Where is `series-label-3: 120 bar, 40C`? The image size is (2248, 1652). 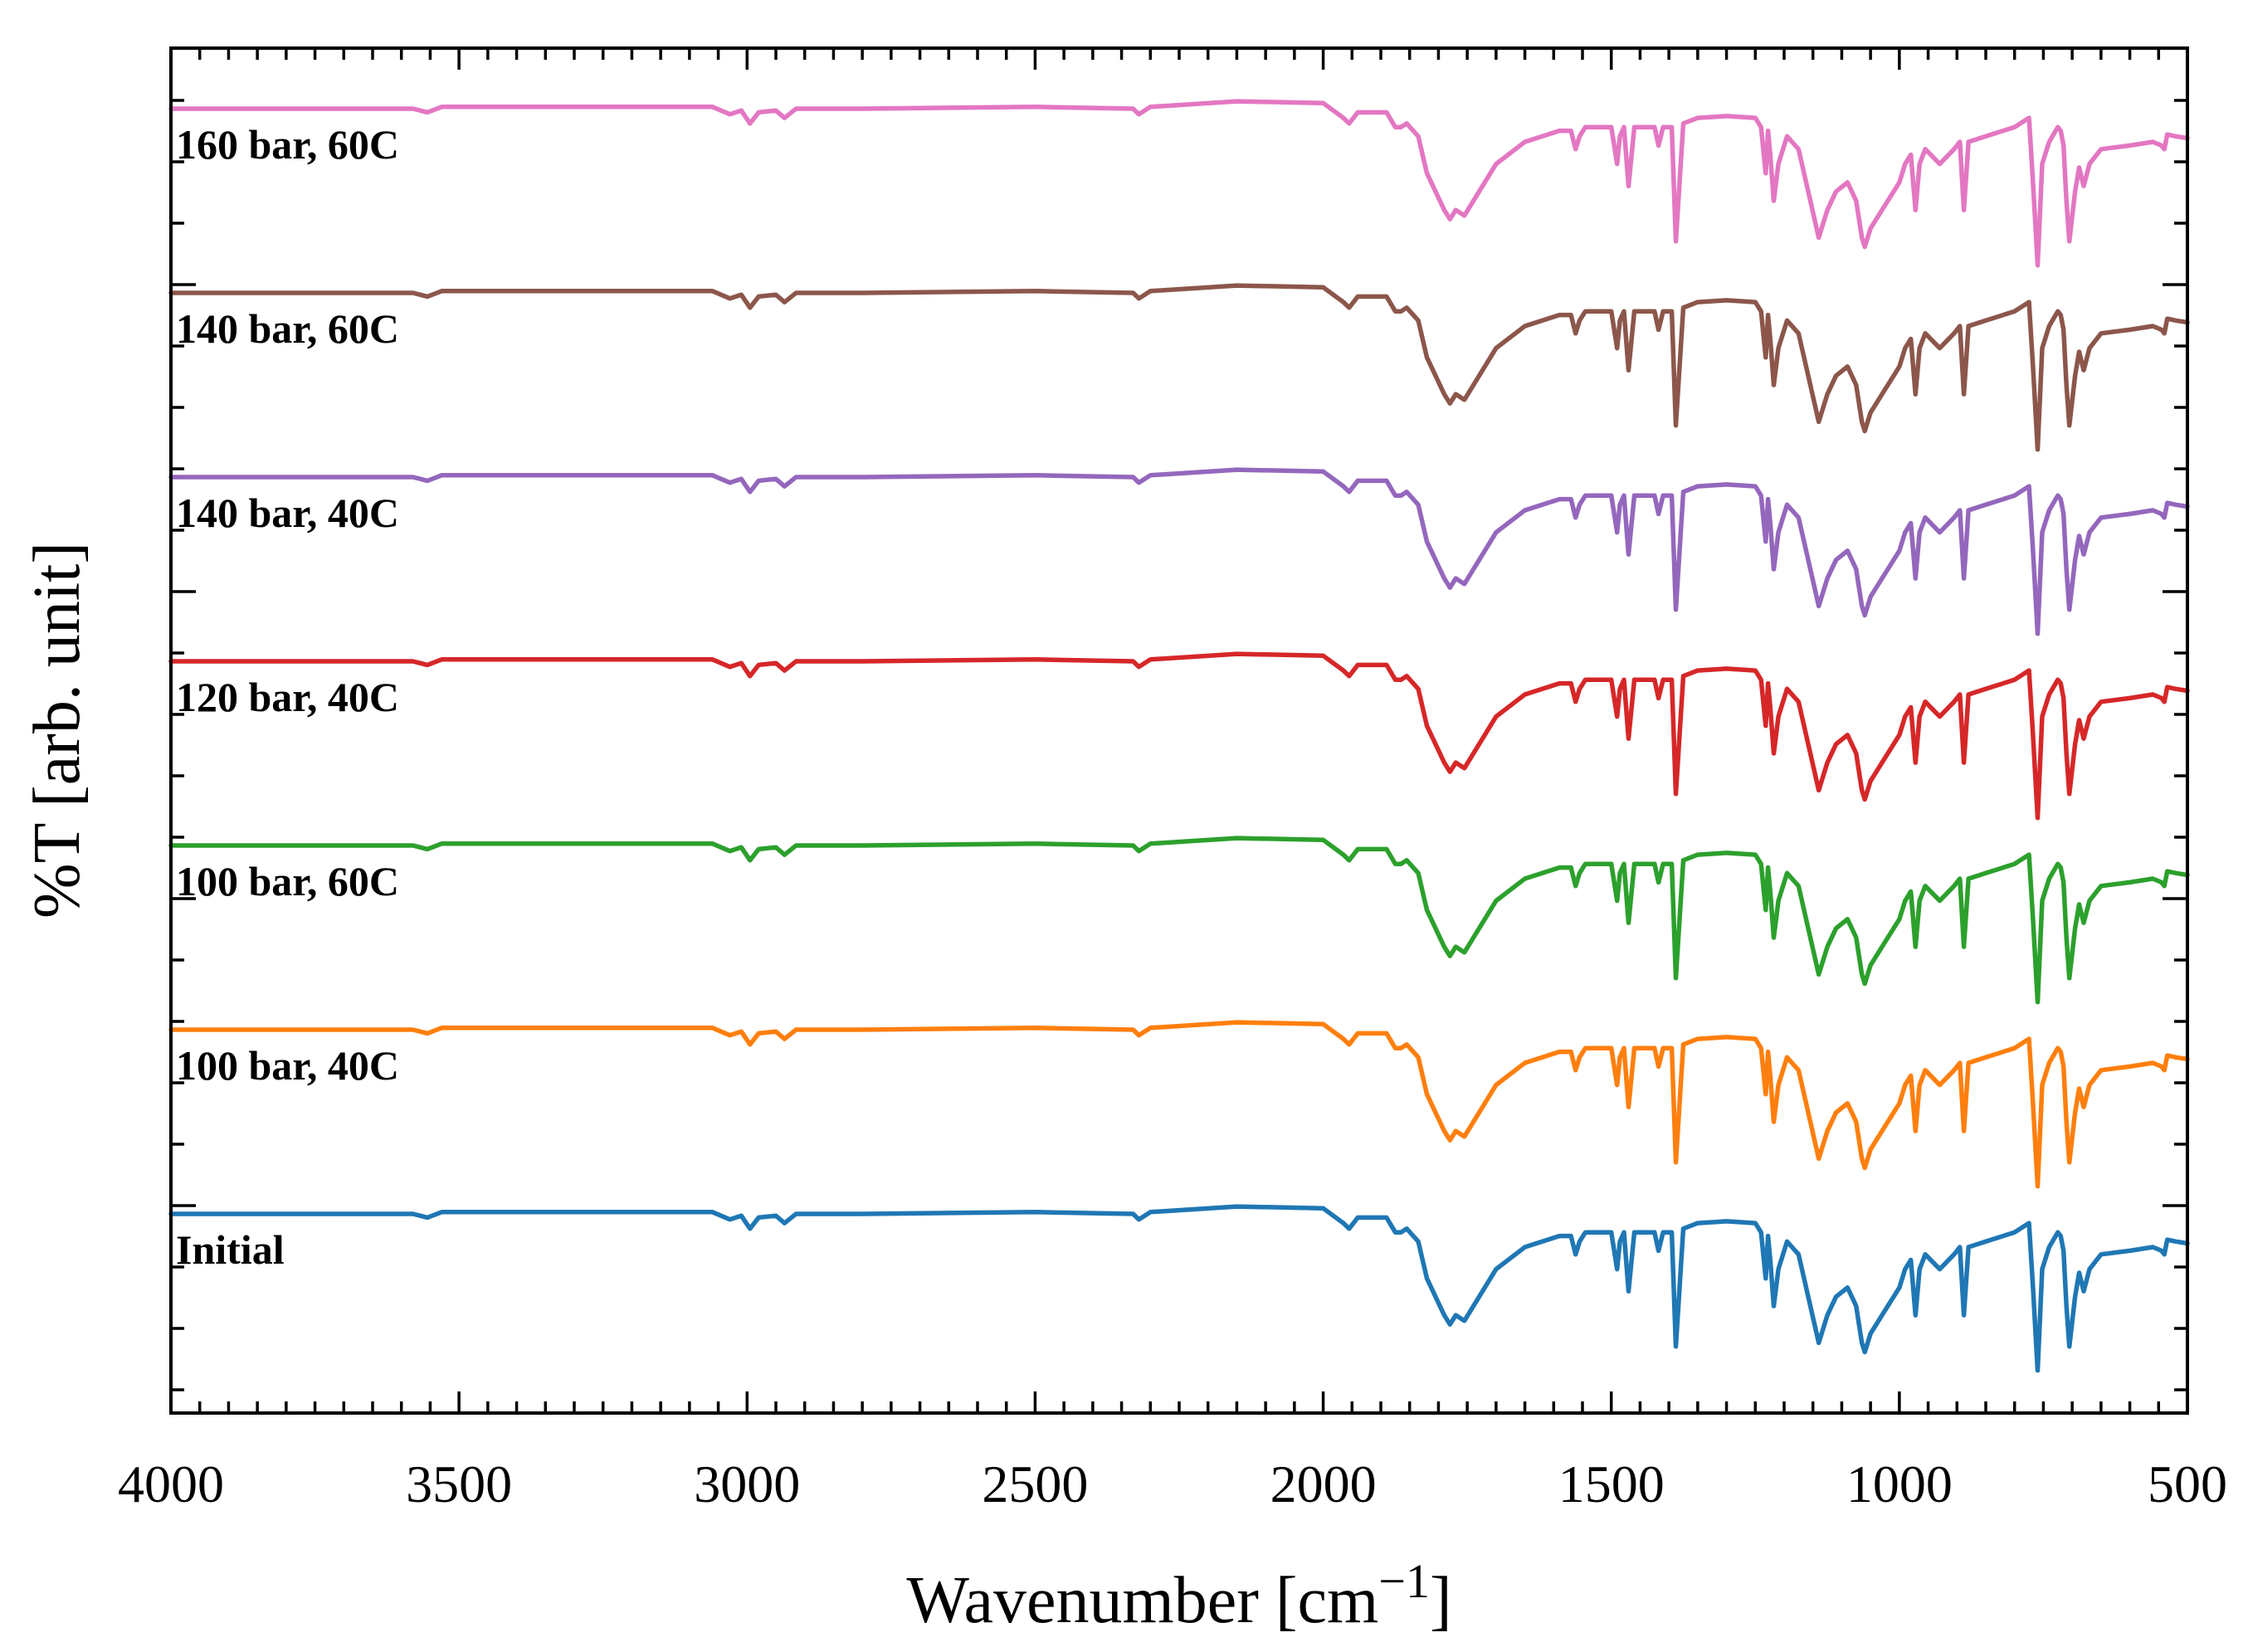 series-label-3: 120 bar, 40C is located at coordinates (287, 697).